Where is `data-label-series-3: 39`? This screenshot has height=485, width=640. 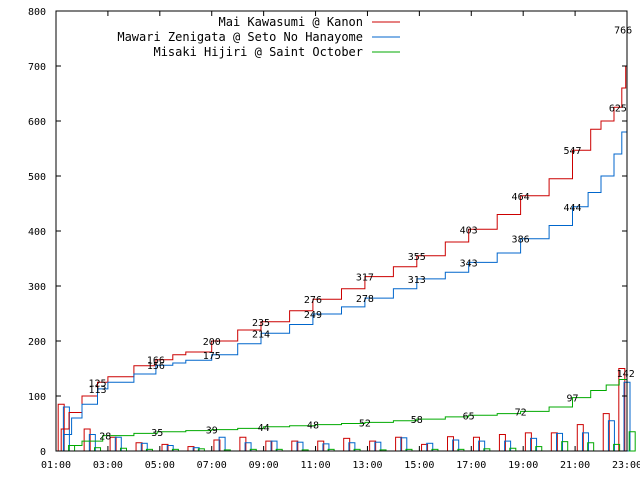 data-label-series-3: 39 is located at coordinates (212, 431).